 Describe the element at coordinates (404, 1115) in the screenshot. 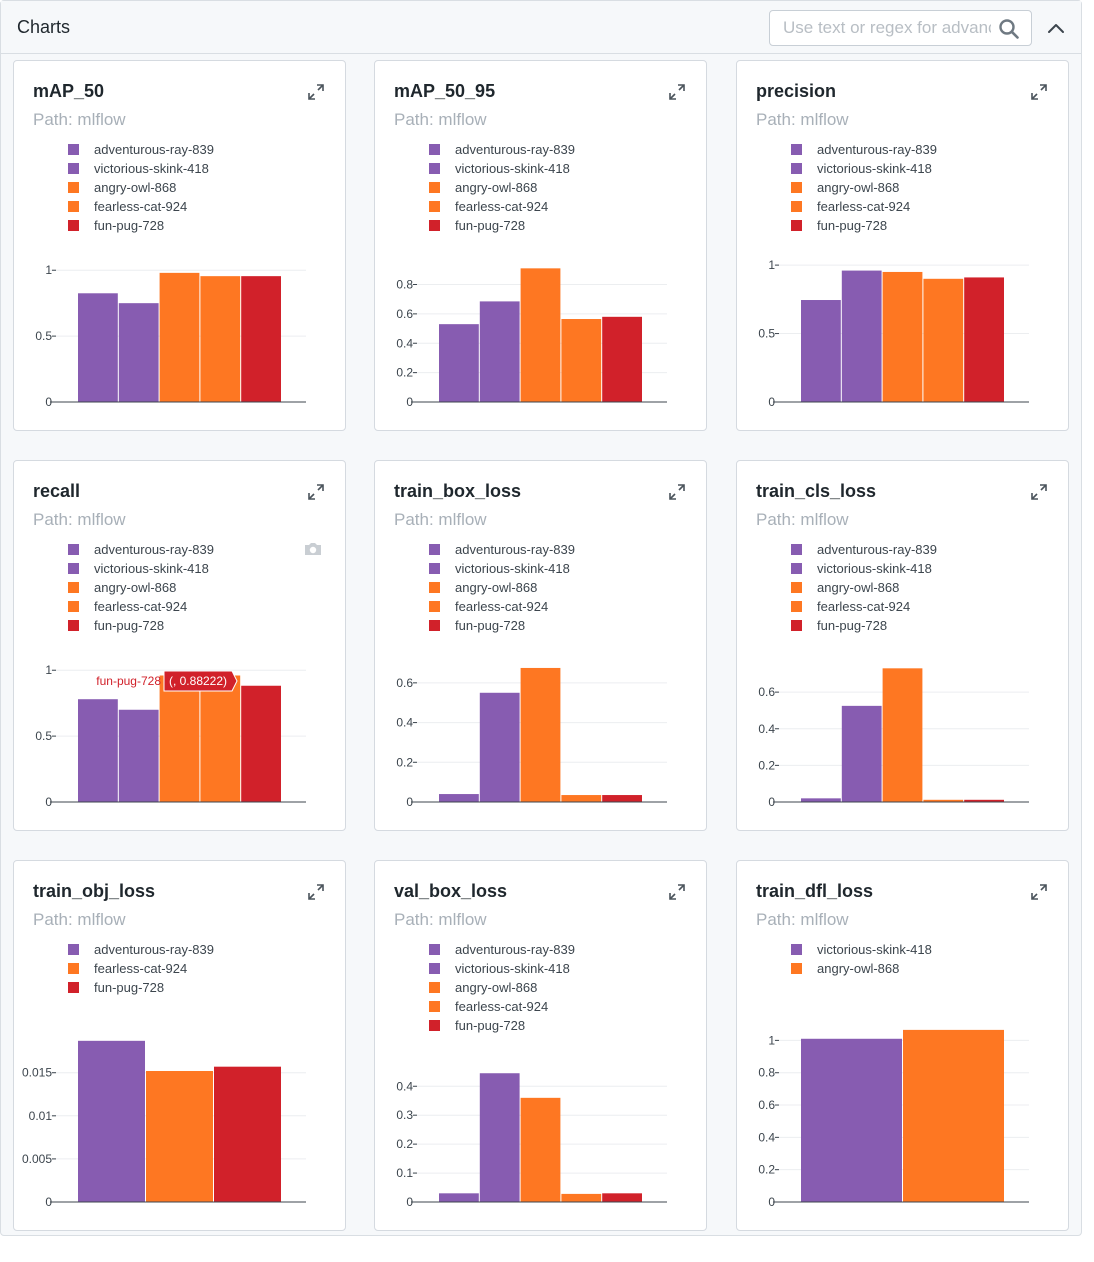

I see `y-tick-label: 0.3` at that location.